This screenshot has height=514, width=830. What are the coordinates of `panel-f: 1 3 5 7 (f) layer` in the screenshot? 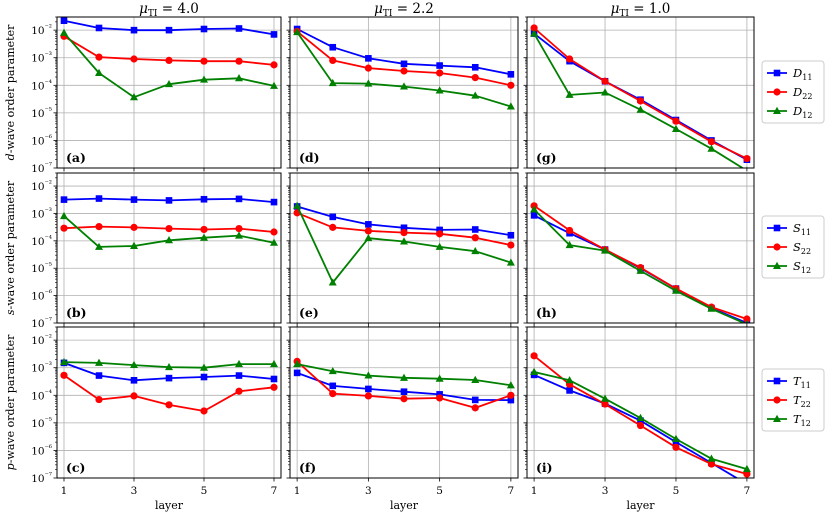 It's located at (402, 419).